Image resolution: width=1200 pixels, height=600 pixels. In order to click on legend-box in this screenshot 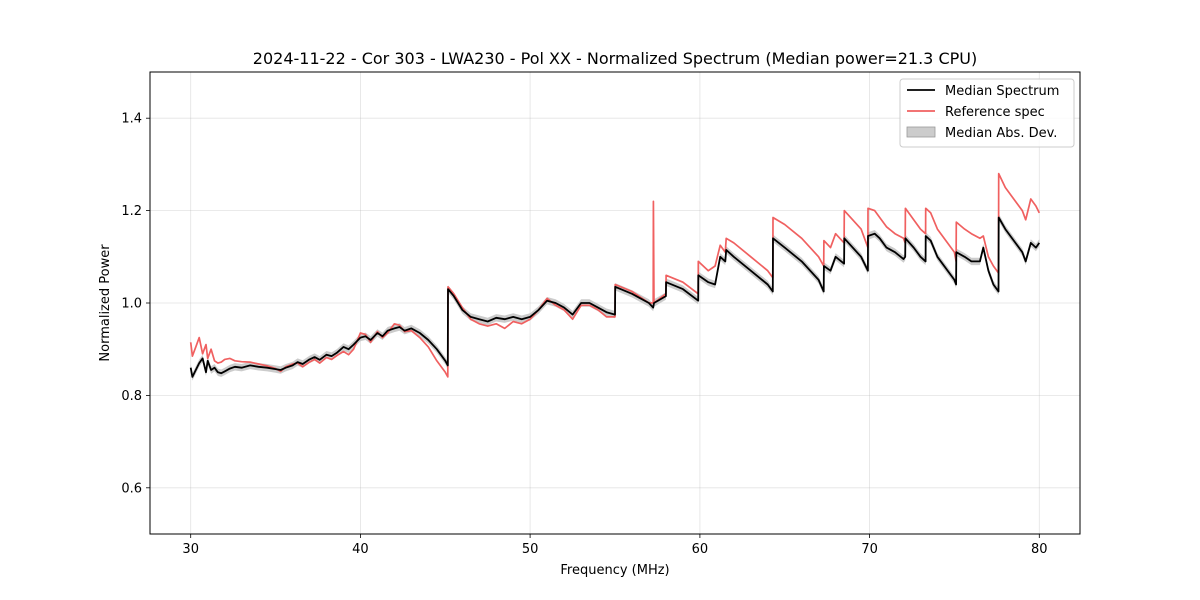, I will do `click(987, 113)`.